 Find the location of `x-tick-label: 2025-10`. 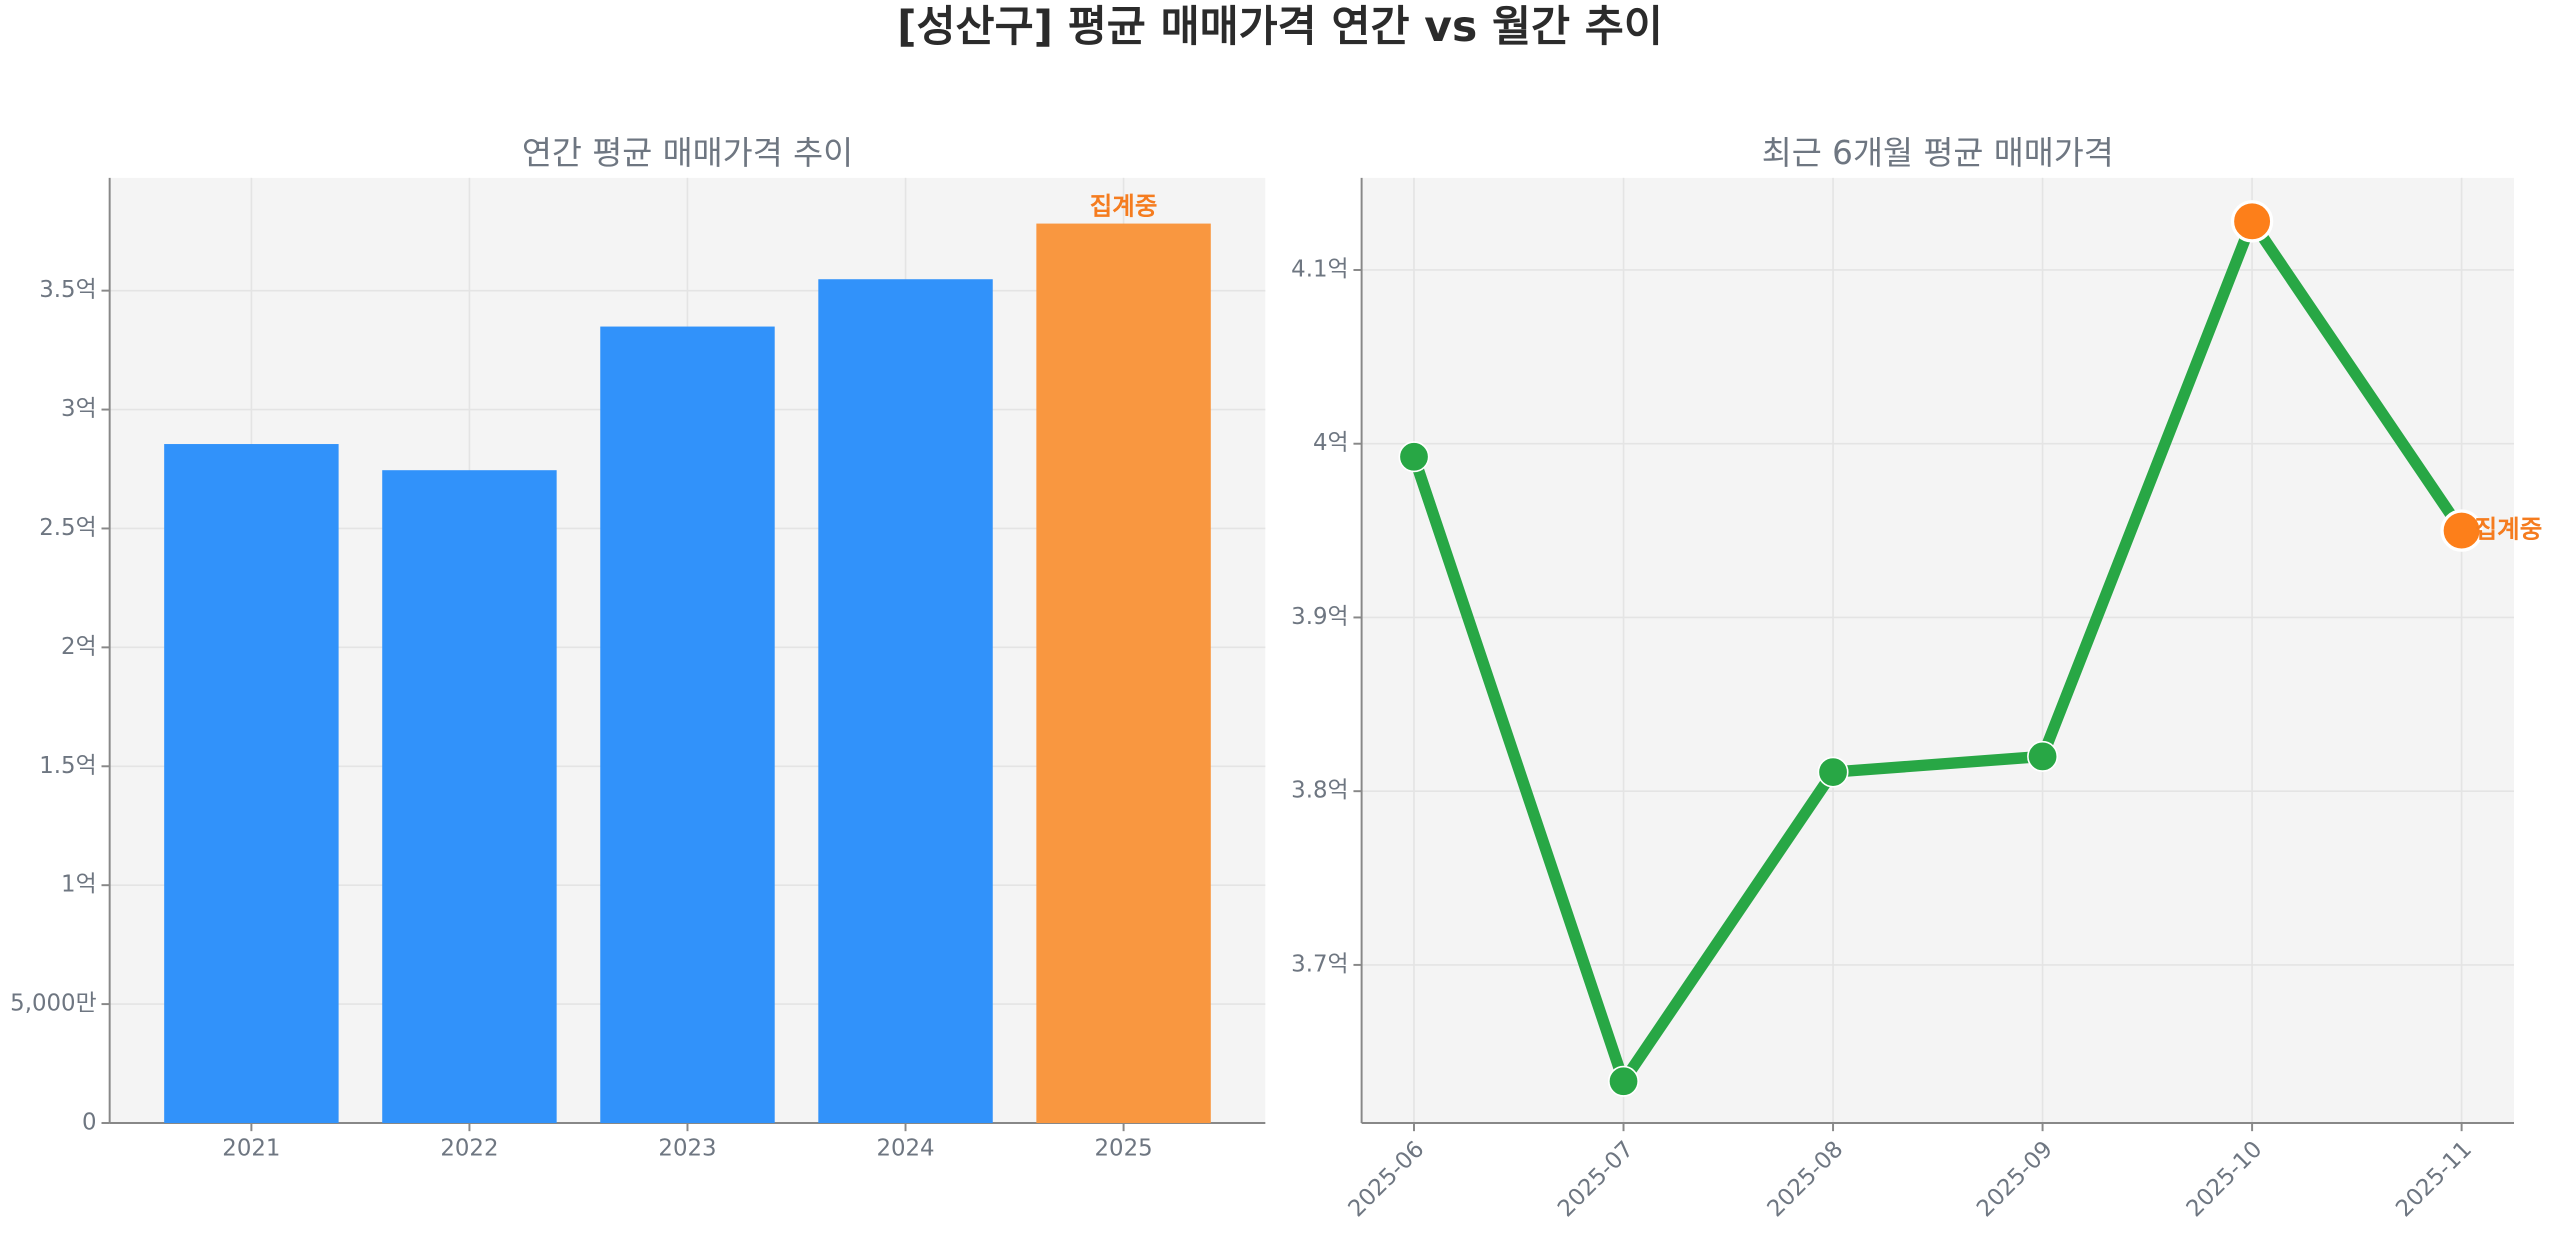

x-tick-label: 2025-10 is located at coordinates (2225, 1179).